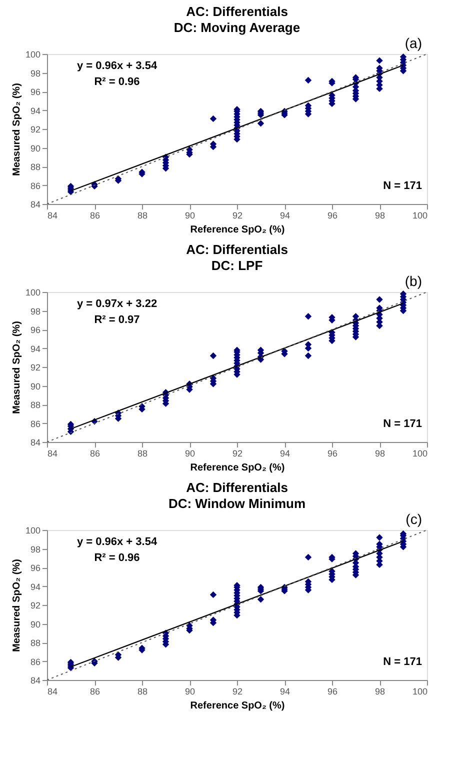  Describe the element at coordinates (237, 27) in the screenshot. I see `chart-subtitle: DC: Moving Average` at that location.